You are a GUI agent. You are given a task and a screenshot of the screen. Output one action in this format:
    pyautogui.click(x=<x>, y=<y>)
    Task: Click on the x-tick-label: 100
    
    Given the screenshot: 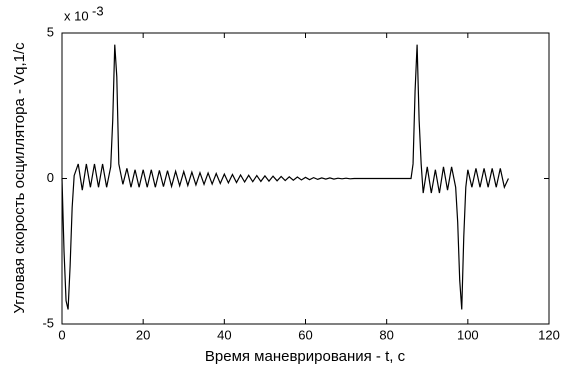 What is the action you would take?
    pyautogui.click(x=468, y=334)
    